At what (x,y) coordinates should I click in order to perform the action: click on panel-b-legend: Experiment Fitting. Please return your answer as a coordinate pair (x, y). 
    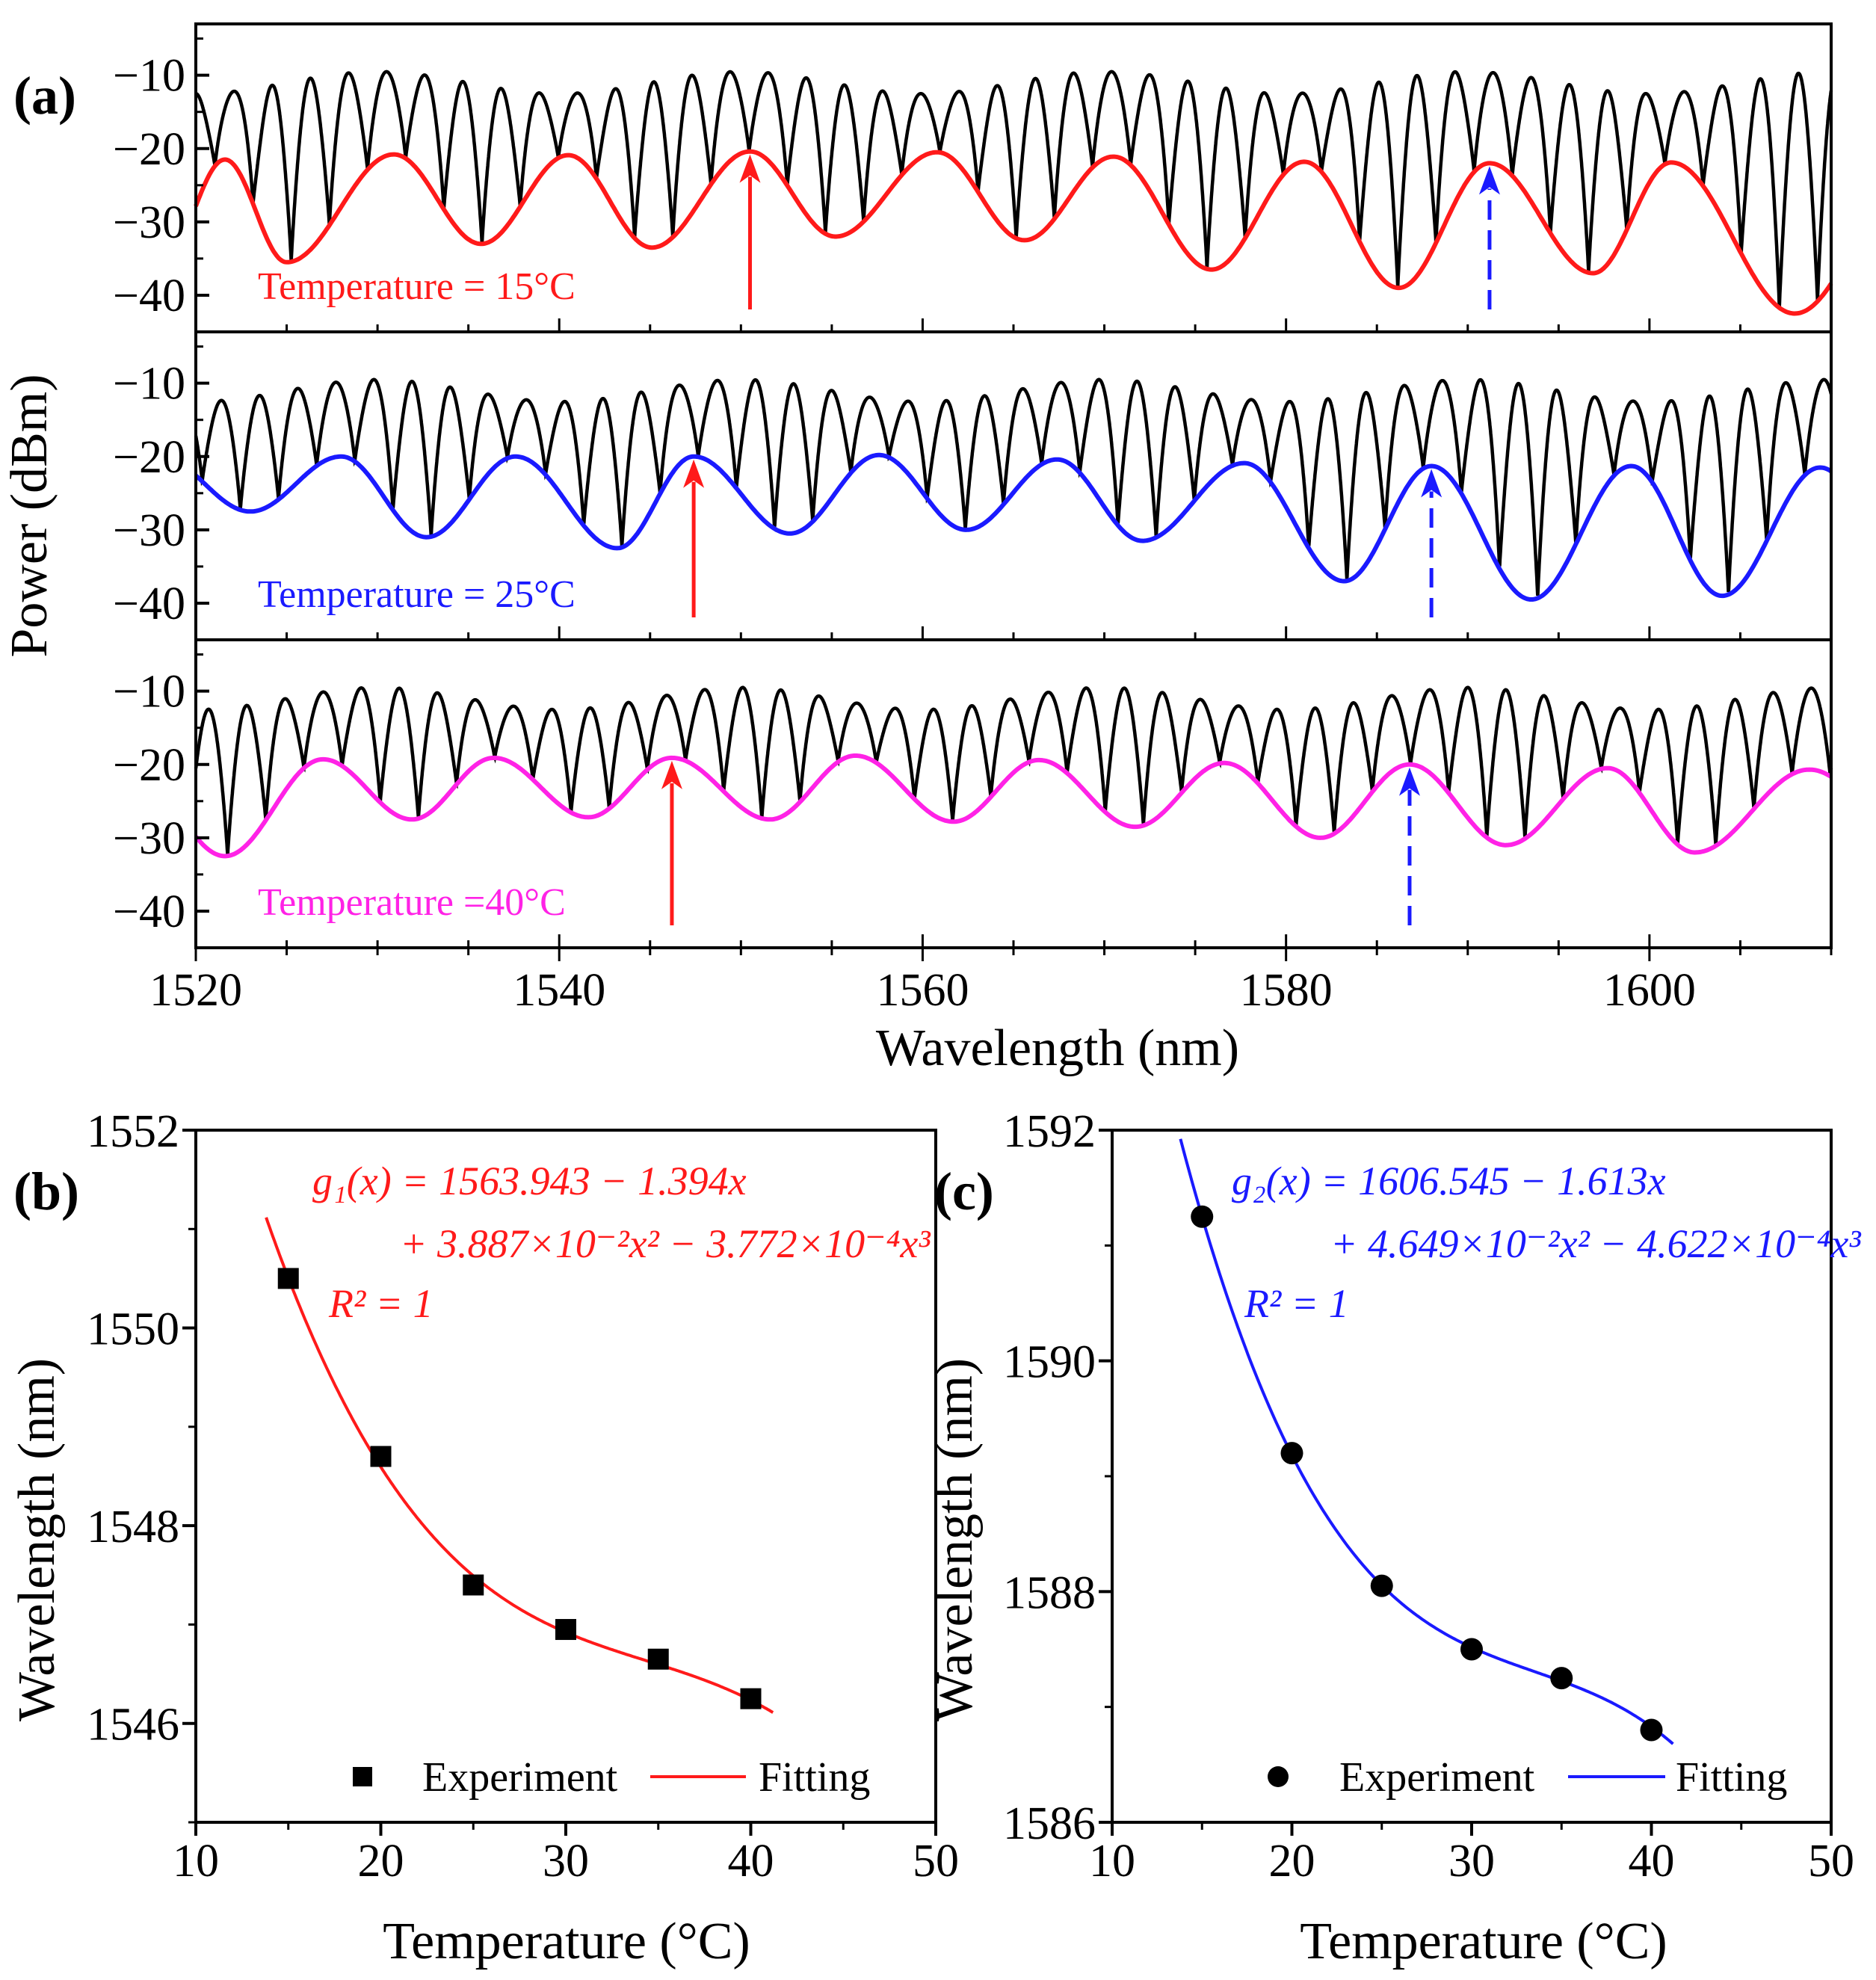
    Looking at the image, I should click on (611, 1778).